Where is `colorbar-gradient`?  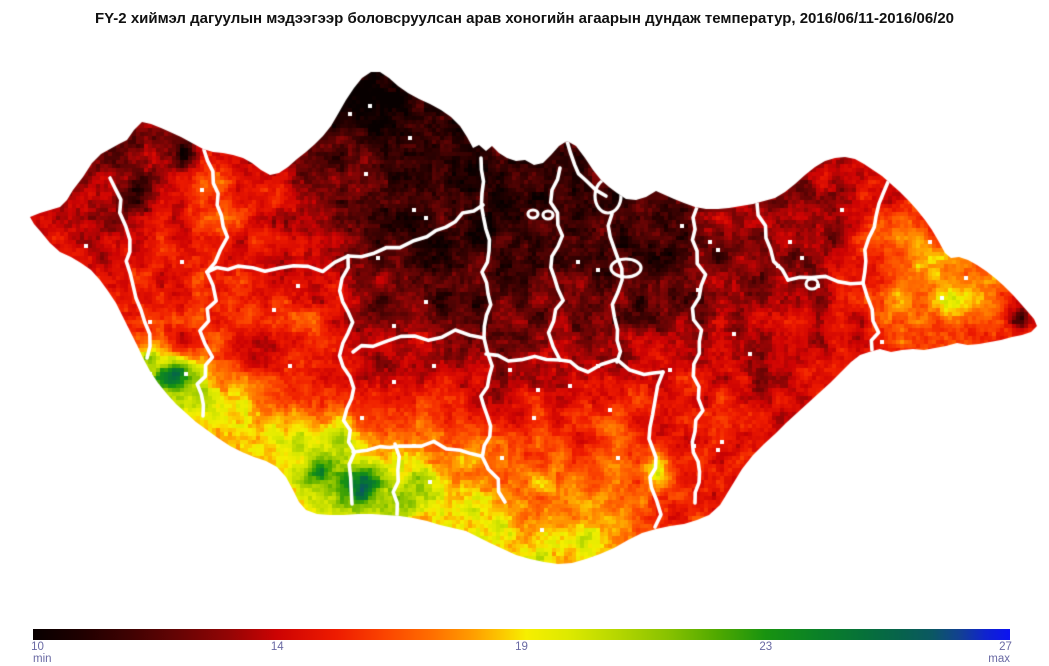 colorbar-gradient is located at coordinates (521, 634).